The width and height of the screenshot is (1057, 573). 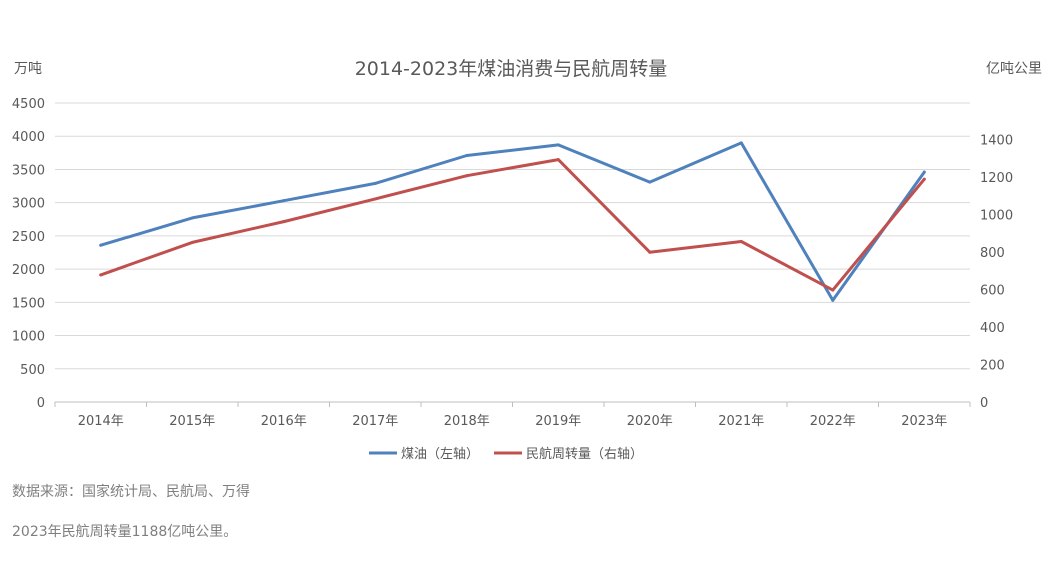 I want to click on x-tick-label: 2017年, so click(x=375, y=421).